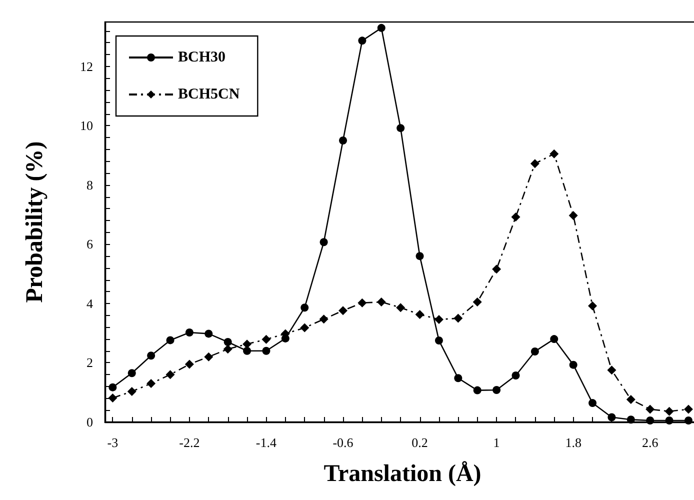 The height and width of the screenshot is (500, 694). What do you see at coordinates (90, 303) in the screenshot?
I see `y-tick-label: 4` at bounding box center [90, 303].